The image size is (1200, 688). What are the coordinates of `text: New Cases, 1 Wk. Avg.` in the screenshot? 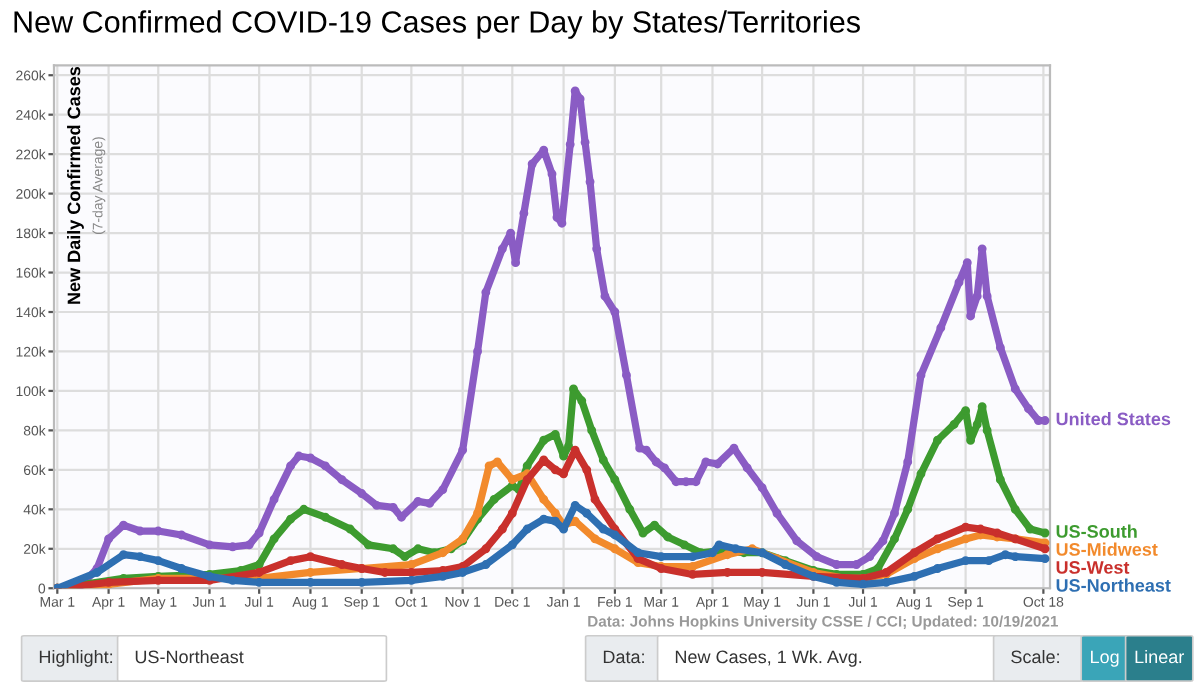 It's located at (768, 658).